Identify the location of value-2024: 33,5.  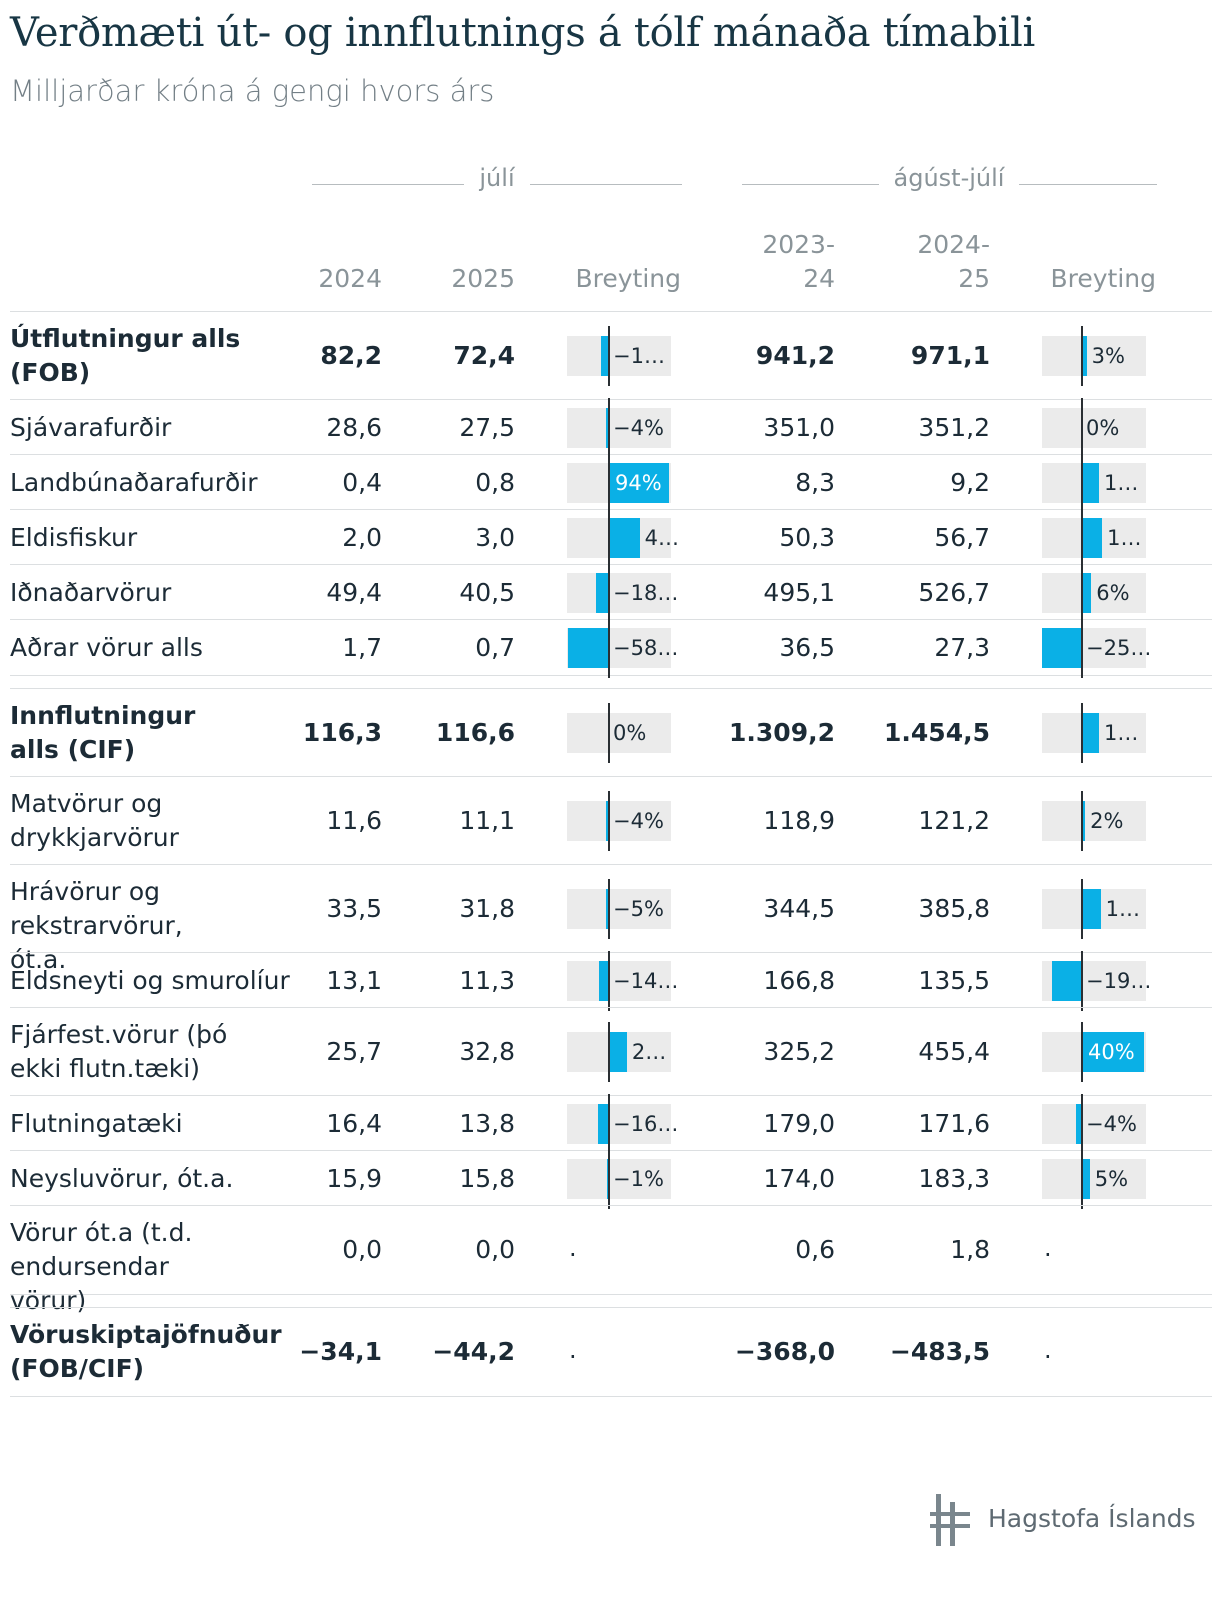
(354, 908).